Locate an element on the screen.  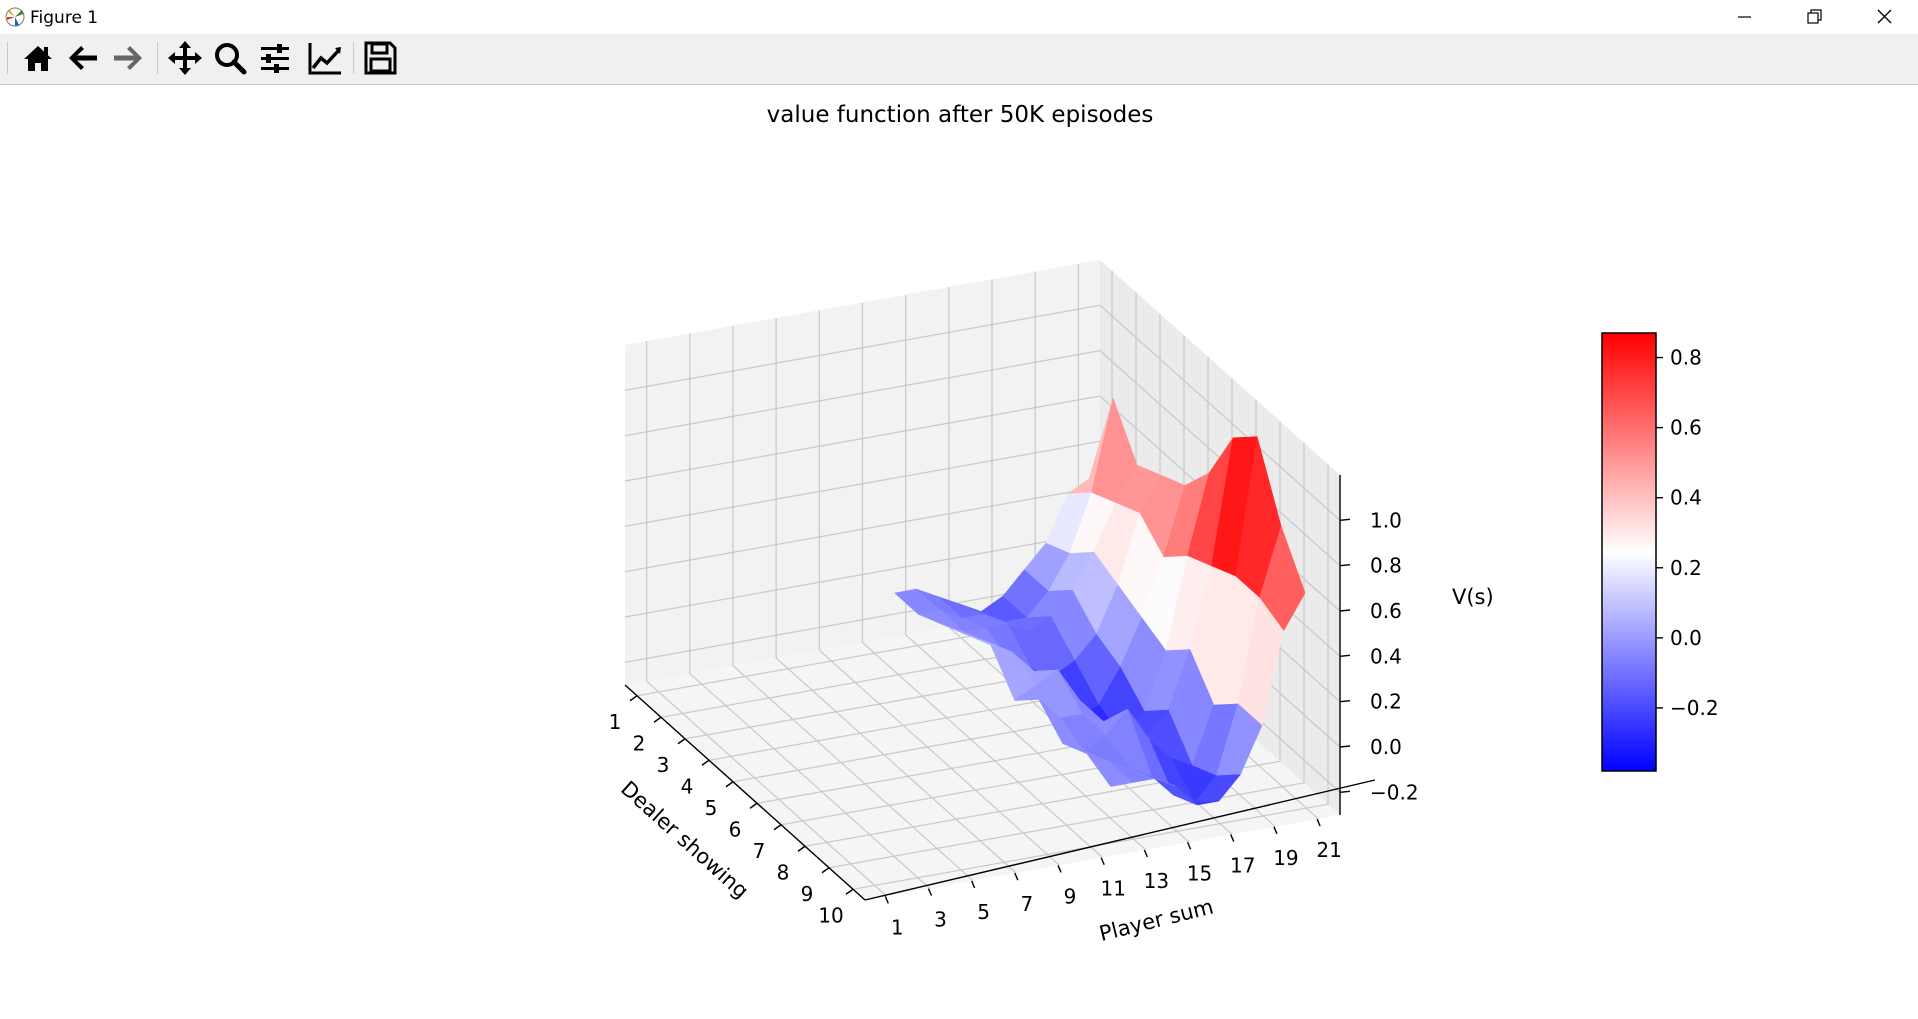
dealer-tick-label: 5 is located at coordinates (711, 808).